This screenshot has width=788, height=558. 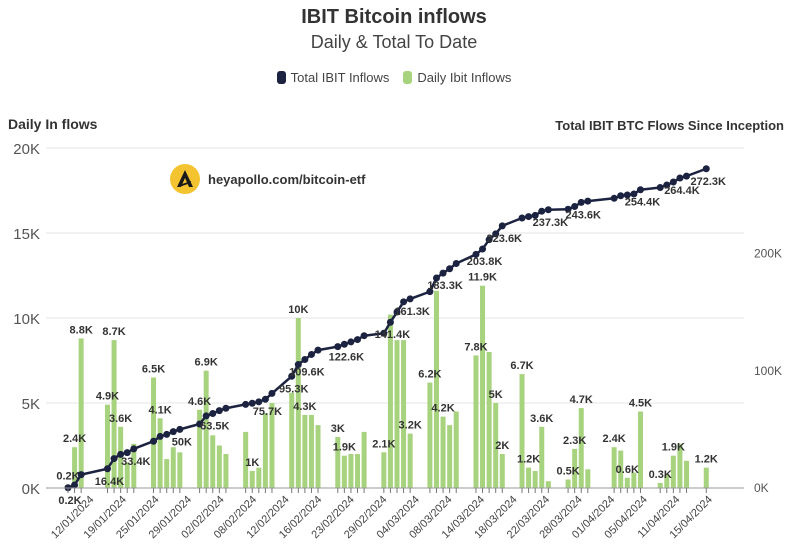 I want to click on left-tick-label: 5K, so click(x=31, y=404).